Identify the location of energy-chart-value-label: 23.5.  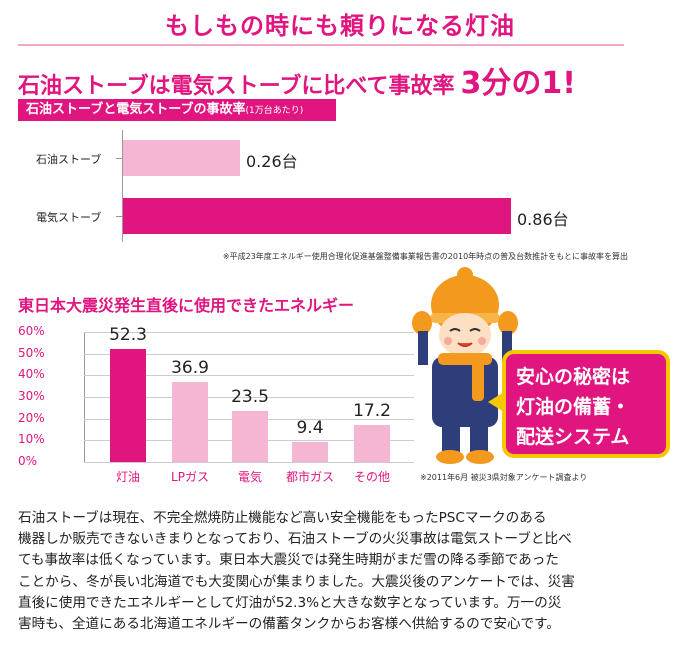
(250, 397).